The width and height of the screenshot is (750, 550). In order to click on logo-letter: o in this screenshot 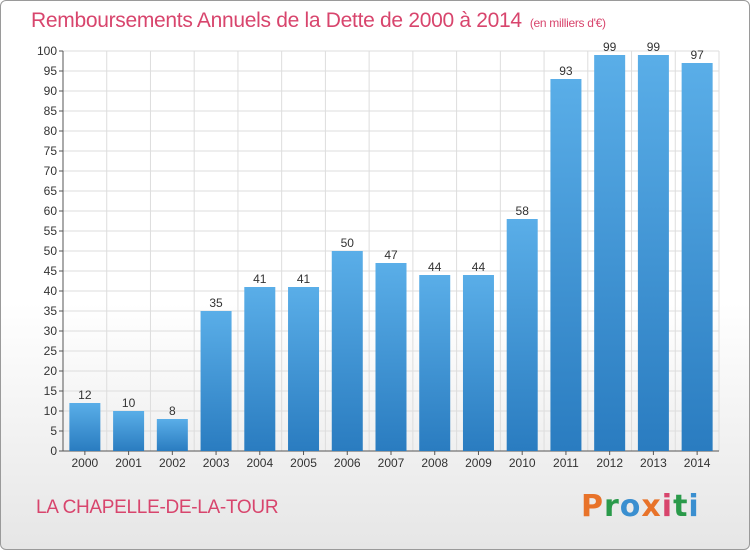, I will do `click(630, 506)`.